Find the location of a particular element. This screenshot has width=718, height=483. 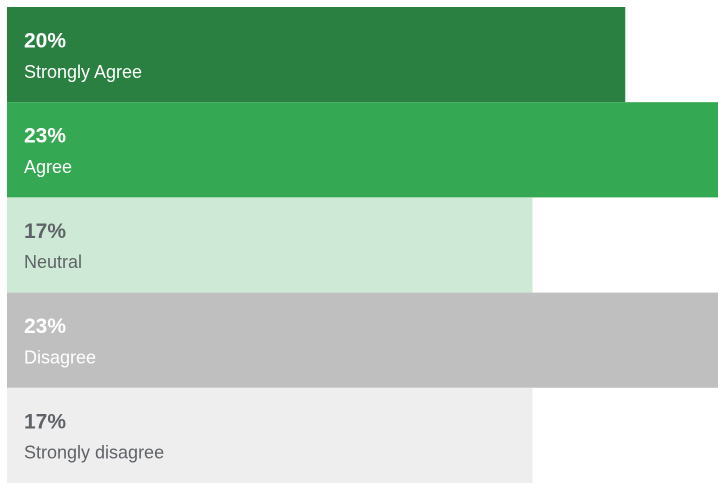

category-label: Neutral is located at coordinates (53, 262).